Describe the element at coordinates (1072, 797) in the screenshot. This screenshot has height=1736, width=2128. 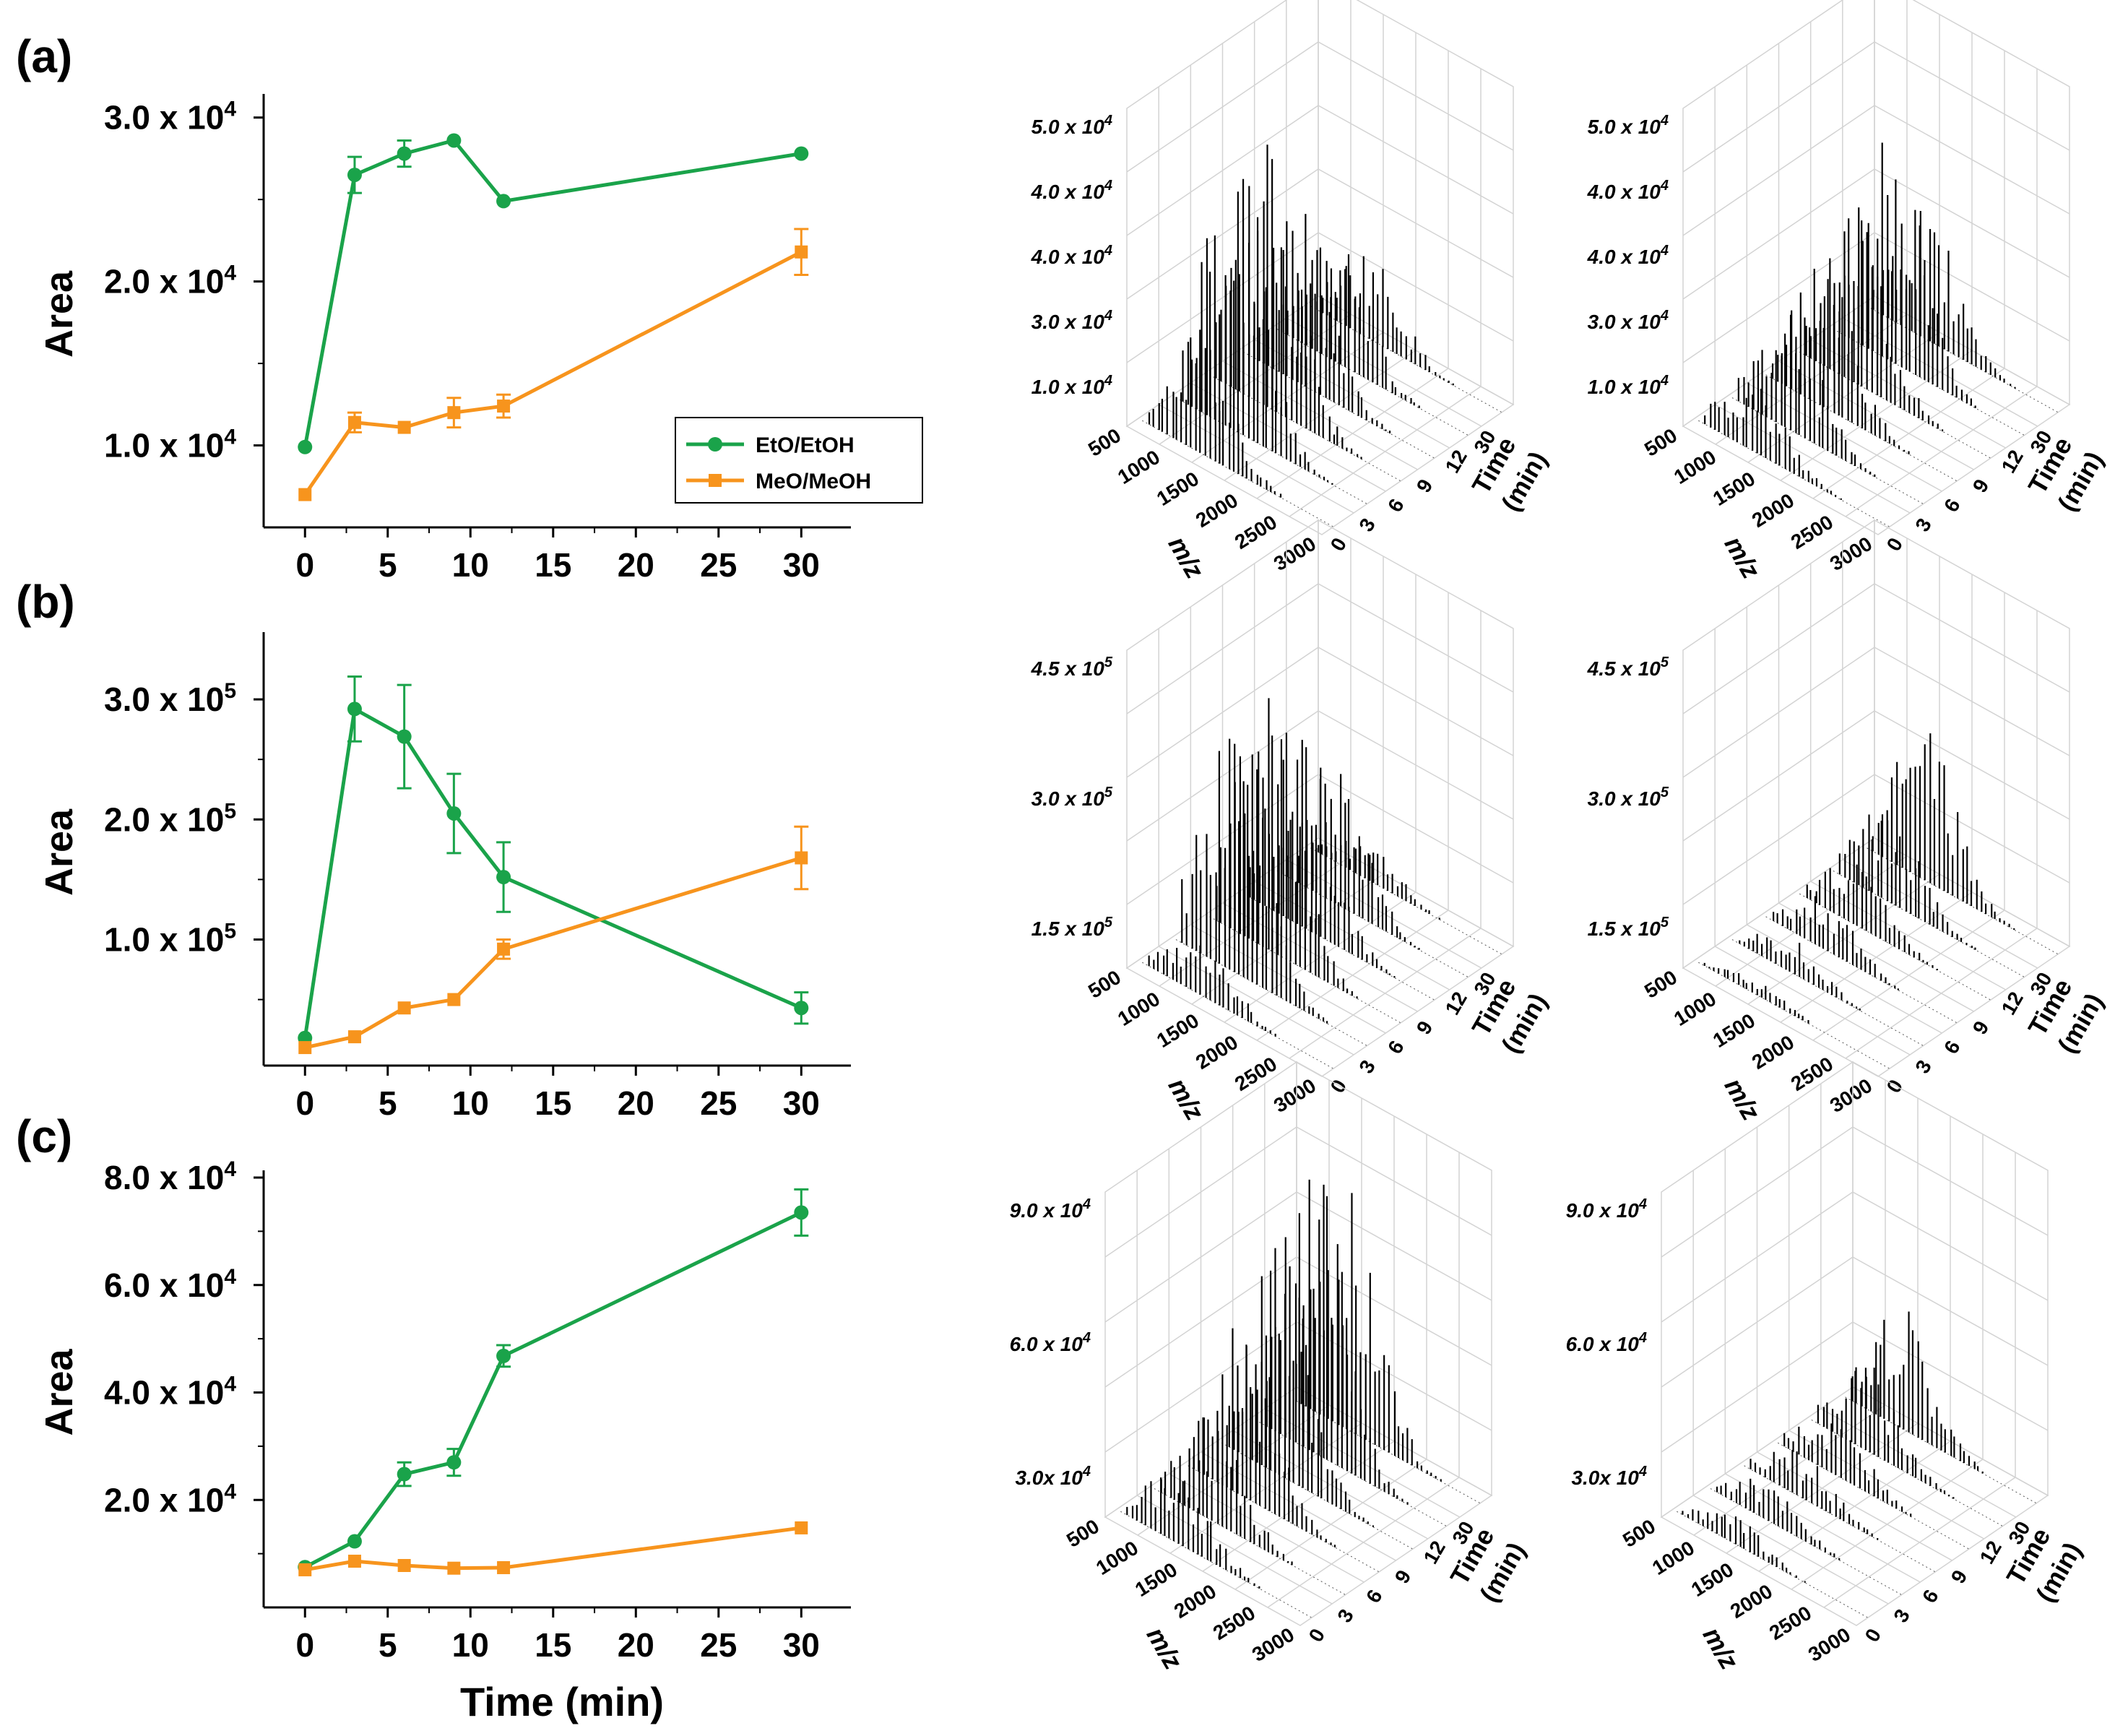
I see `z-tick-label: 3.0 x 10⁵` at that location.